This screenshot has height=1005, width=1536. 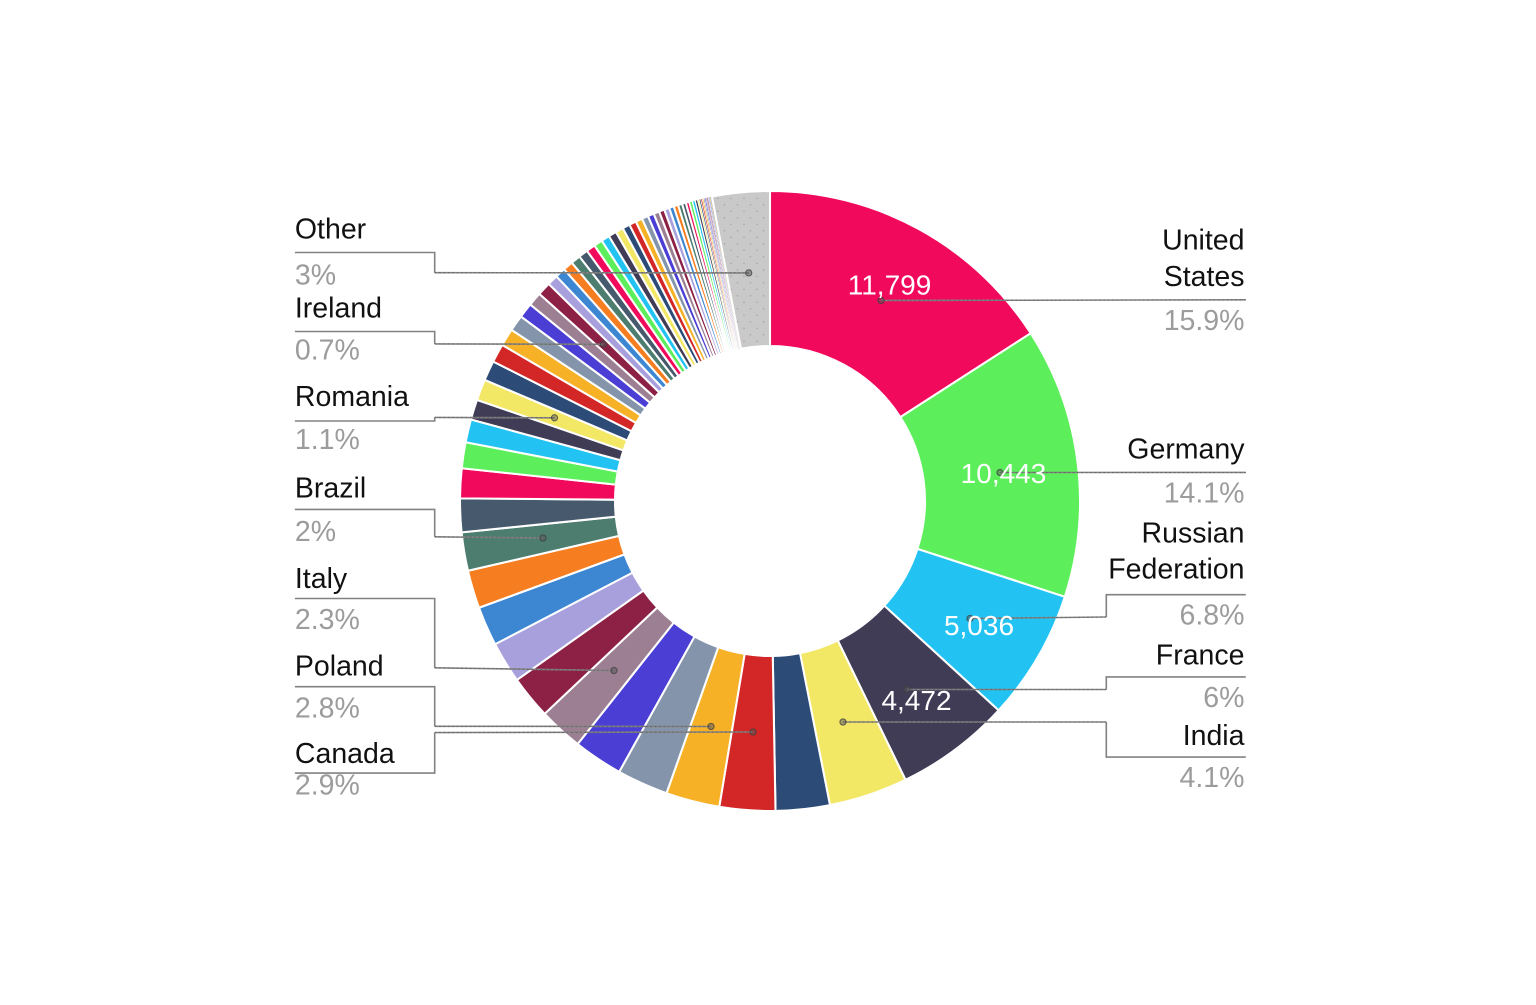 I want to click on svg-text: 3%, so click(x=315, y=276).